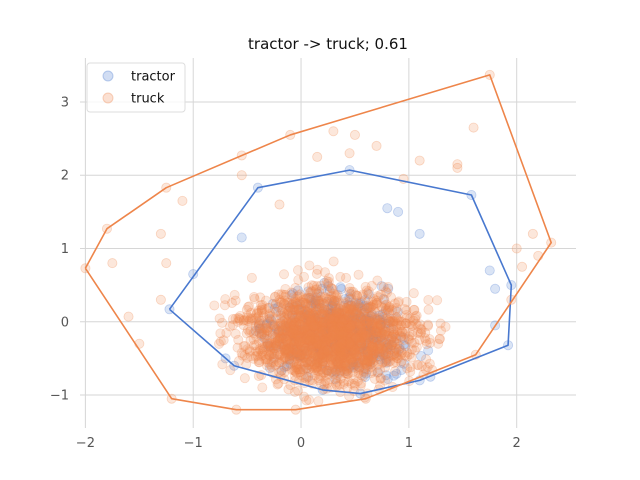 The image size is (640, 480). I want to click on chart-title: tractor -> truck; 0.61, so click(328, 44).